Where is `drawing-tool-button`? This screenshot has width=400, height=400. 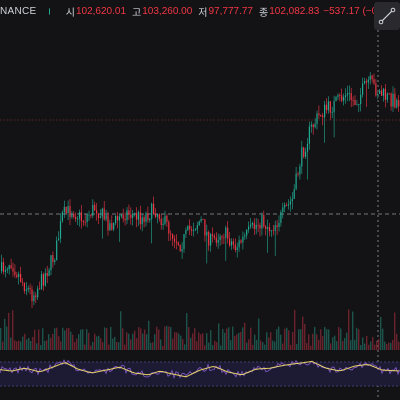
drawing-tool-button is located at coordinates (387, 16).